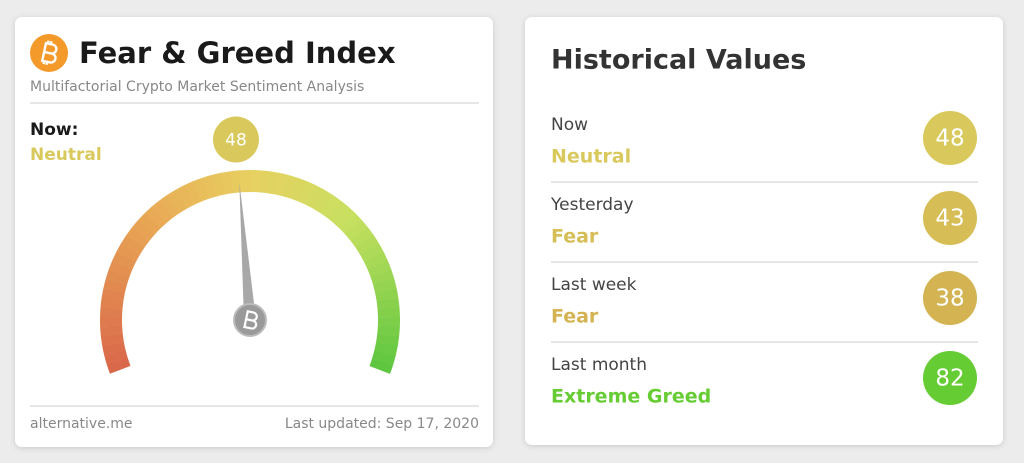 The image size is (1024, 463). I want to click on value-text: 38, so click(949, 299).